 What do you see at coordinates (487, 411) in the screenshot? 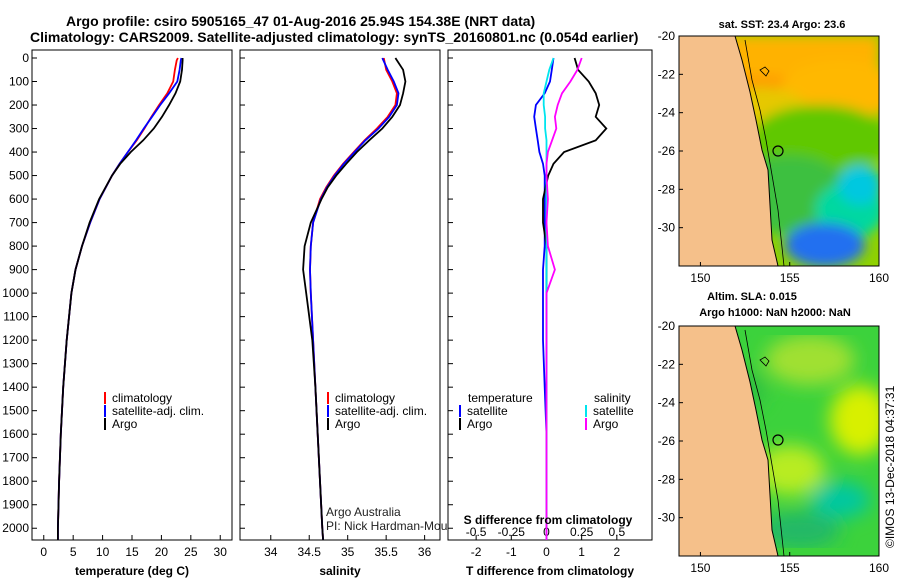
I see `legend-t-satellite-label: satellite` at bounding box center [487, 411].